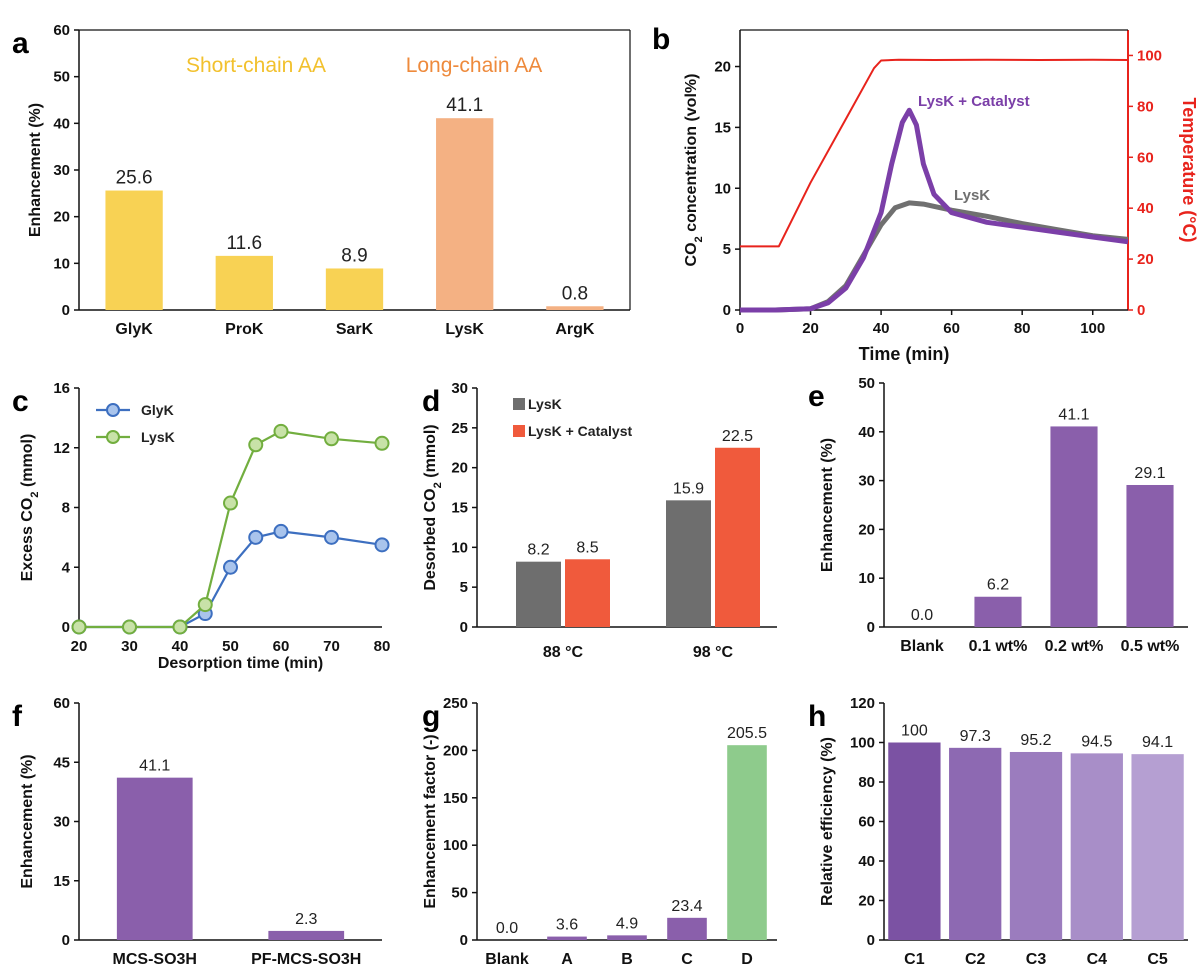 This screenshot has width=1200, height=975. What do you see at coordinates (61, 263) in the screenshot?
I see `panel-a-y-tick-label: 10` at bounding box center [61, 263].